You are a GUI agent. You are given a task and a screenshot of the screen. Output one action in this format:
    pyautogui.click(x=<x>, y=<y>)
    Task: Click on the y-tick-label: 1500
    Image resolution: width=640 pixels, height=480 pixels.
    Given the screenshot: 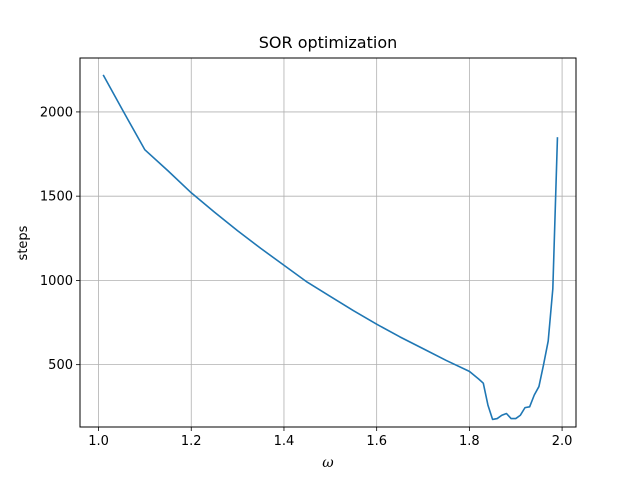 What is the action you would take?
    pyautogui.click(x=56, y=197)
    